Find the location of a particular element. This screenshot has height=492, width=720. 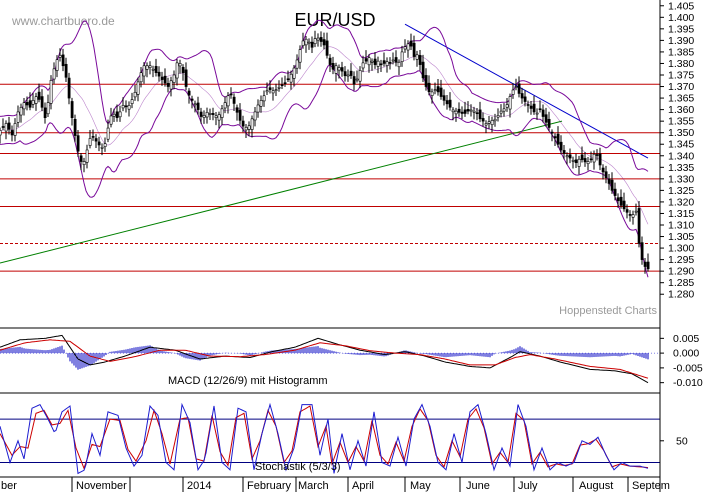

macd-tick-label: 0.000 is located at coordinates (686, 354).